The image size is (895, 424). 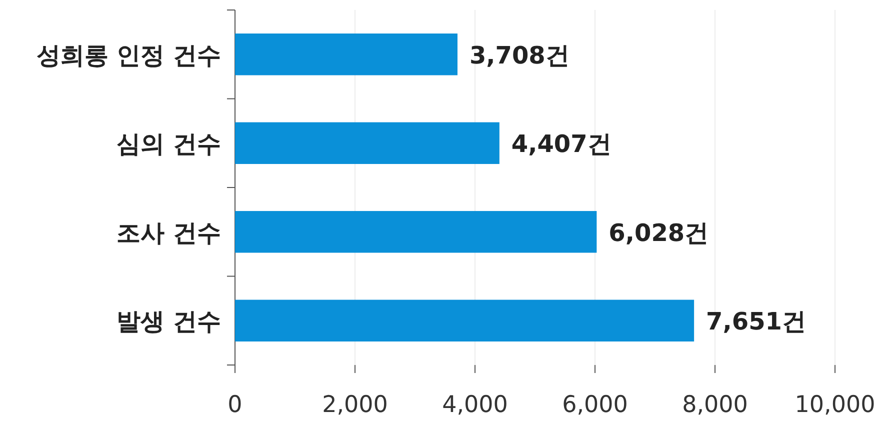 What do you see at coordinates (235, 405) in the screenshot?
I see `x-tick-label: 0` at bounding box center [235, 405].